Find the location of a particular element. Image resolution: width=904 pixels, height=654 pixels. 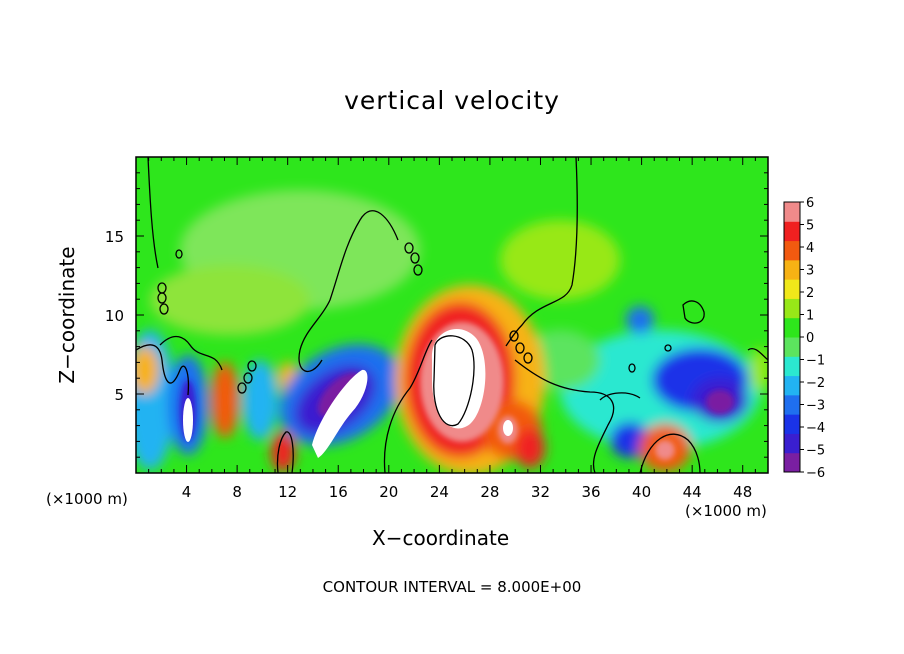

y-tick-label: 15 is located at coordinates (114, 237).